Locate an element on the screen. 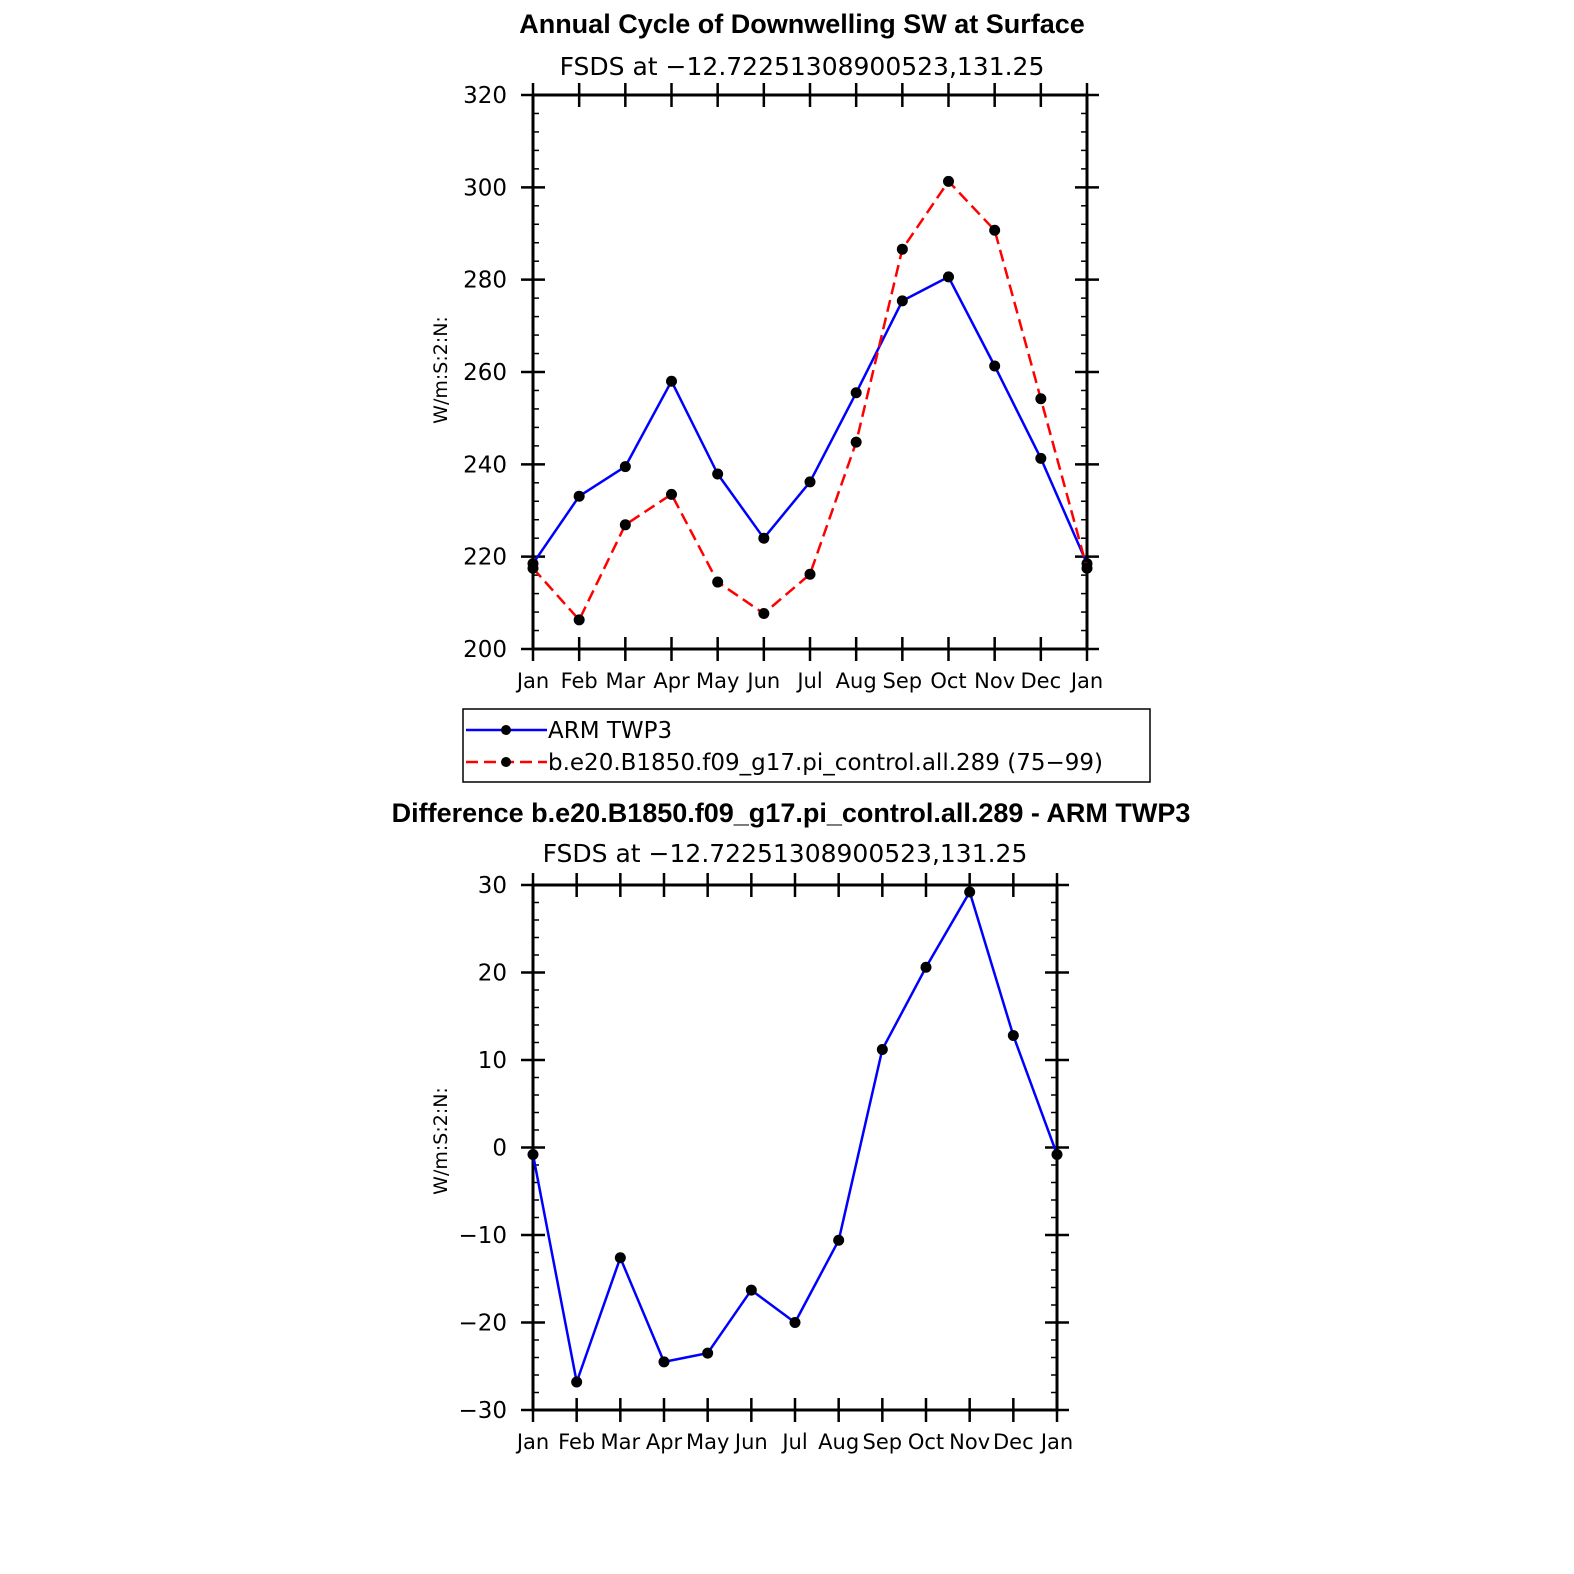 The height and width of the screenshot is (1574, 1574). y-tick-label: 300 is located at coordinates (485, 188).